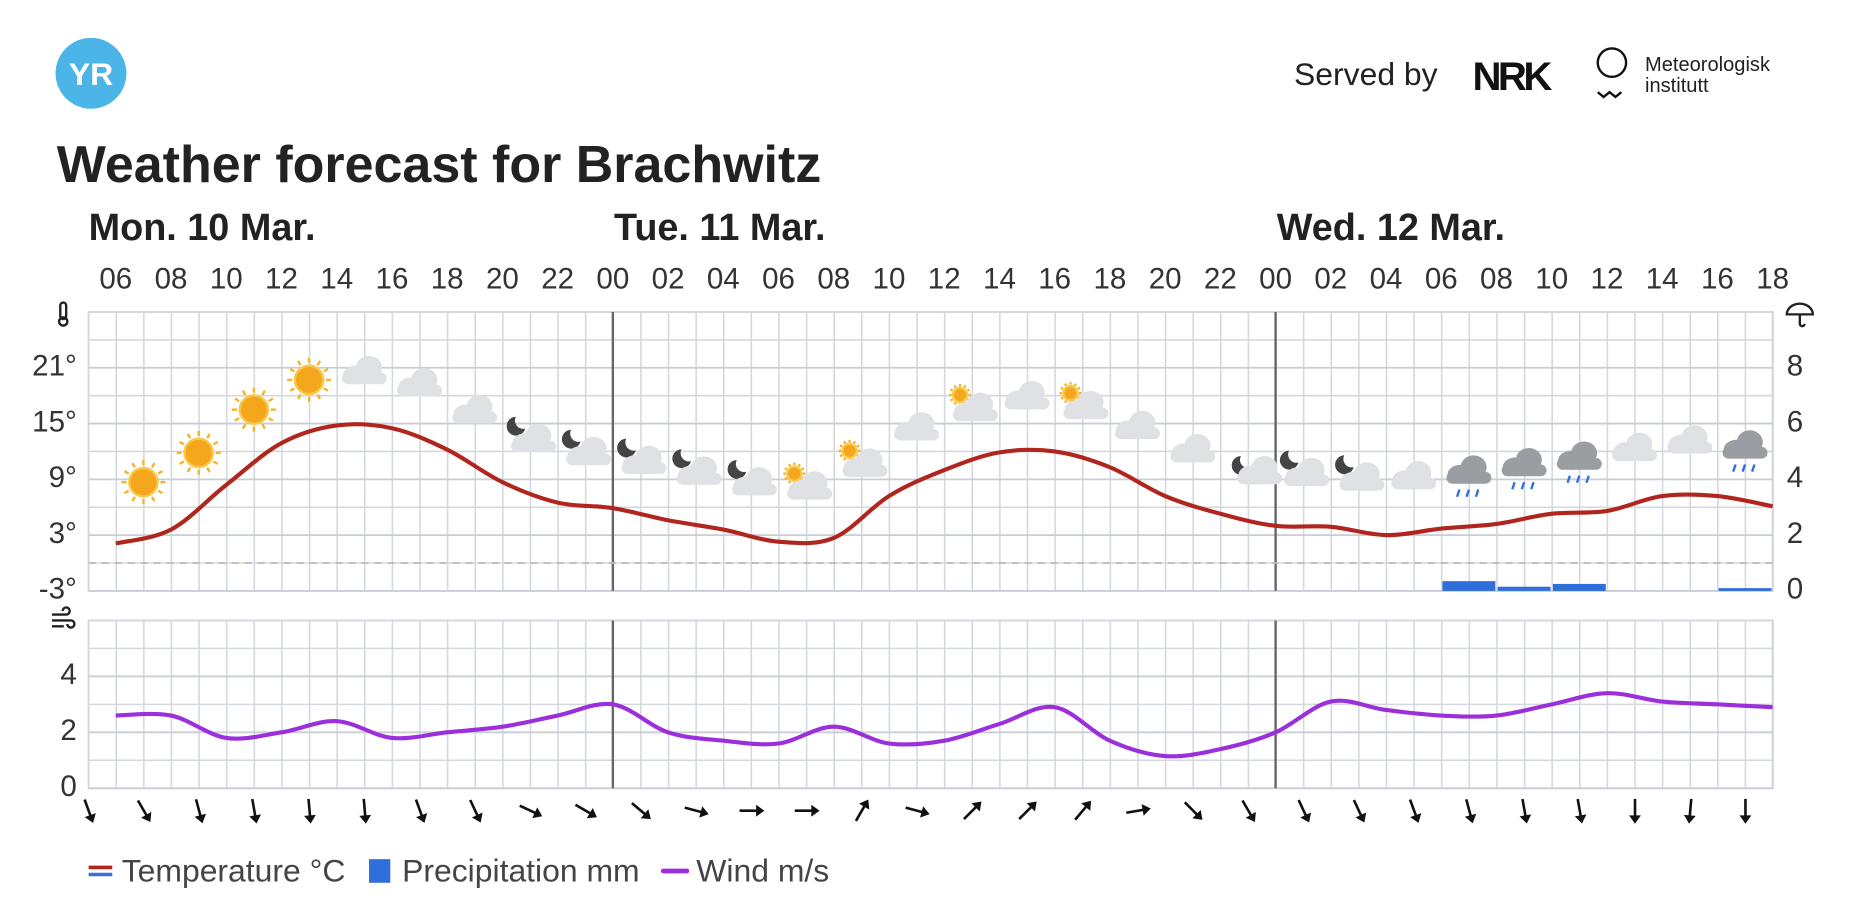  Describe the element at coordinates (1366, 74) in the screenshot. I see `served-by: Served by` at that location.